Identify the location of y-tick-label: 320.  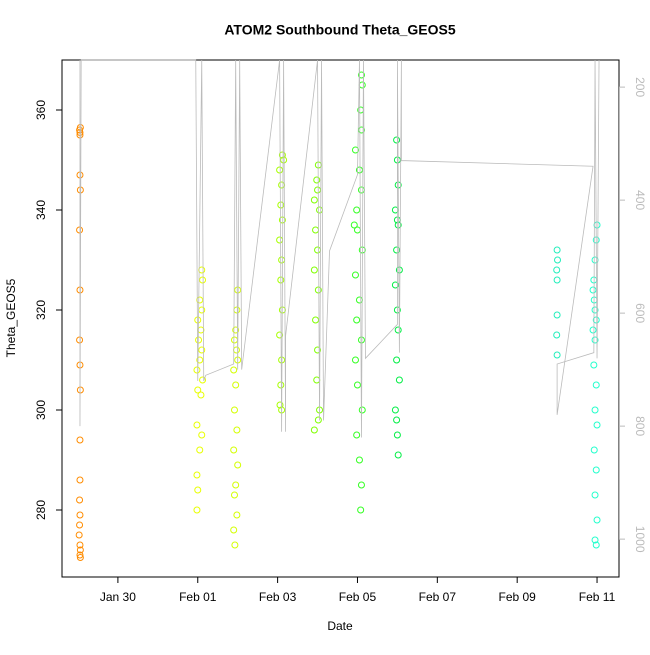
(41, 310).